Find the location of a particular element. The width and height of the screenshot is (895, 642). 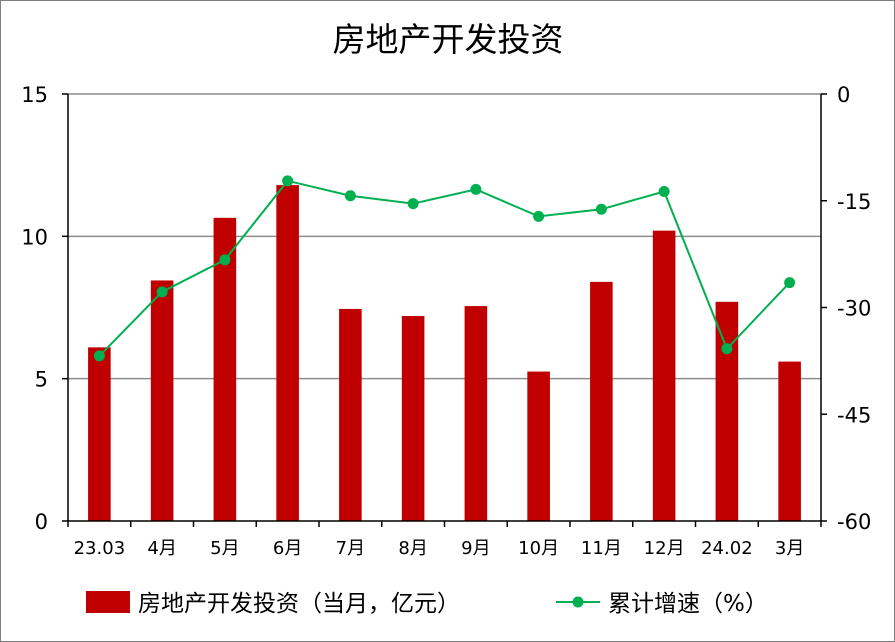

legend-label-bar: 房地产开发投资（当月，亿元） is located at coordinates (299, 604).